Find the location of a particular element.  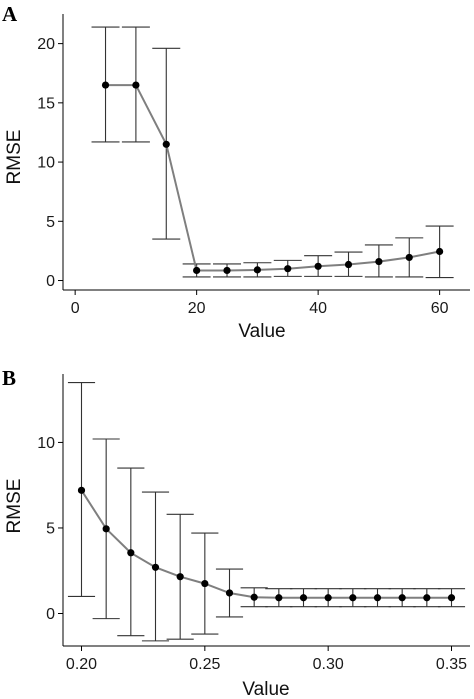

y-ticks: 0 5 10 15 20 is located at coordinates (50, 163).